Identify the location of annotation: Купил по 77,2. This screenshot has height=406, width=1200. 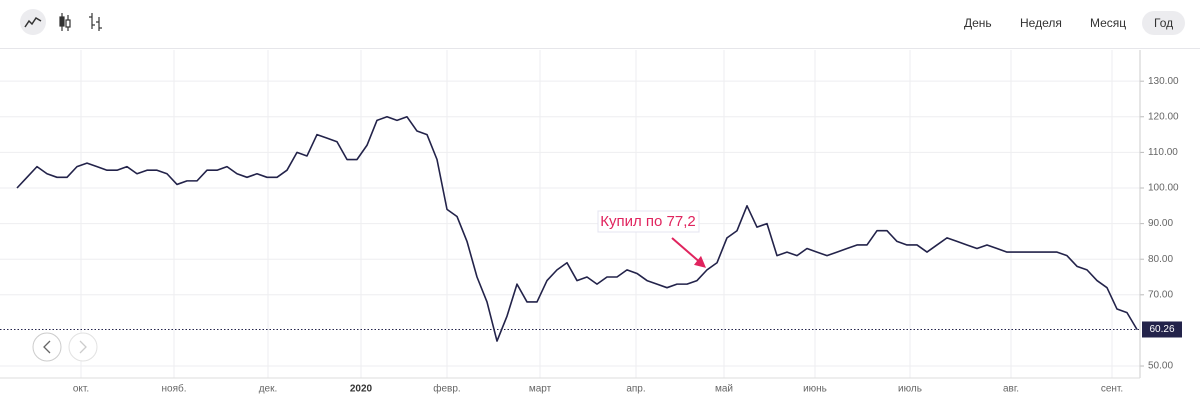
(648, 221).